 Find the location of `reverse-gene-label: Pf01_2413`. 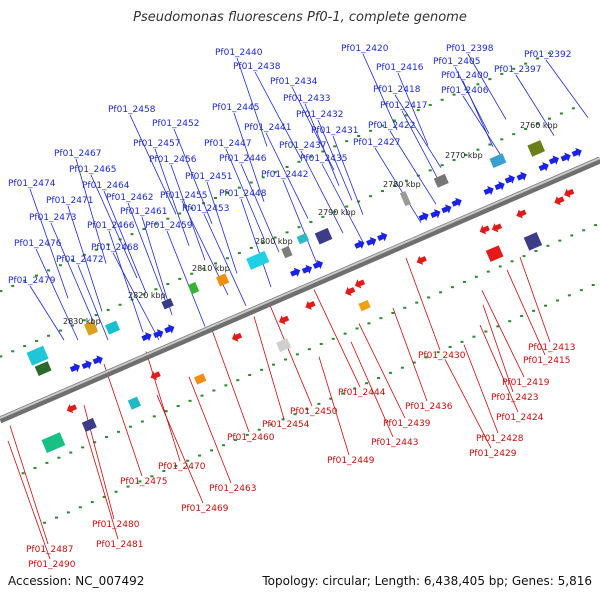

reverse-gene-label: Pf01_2413 is located at coordinates (551, 348).